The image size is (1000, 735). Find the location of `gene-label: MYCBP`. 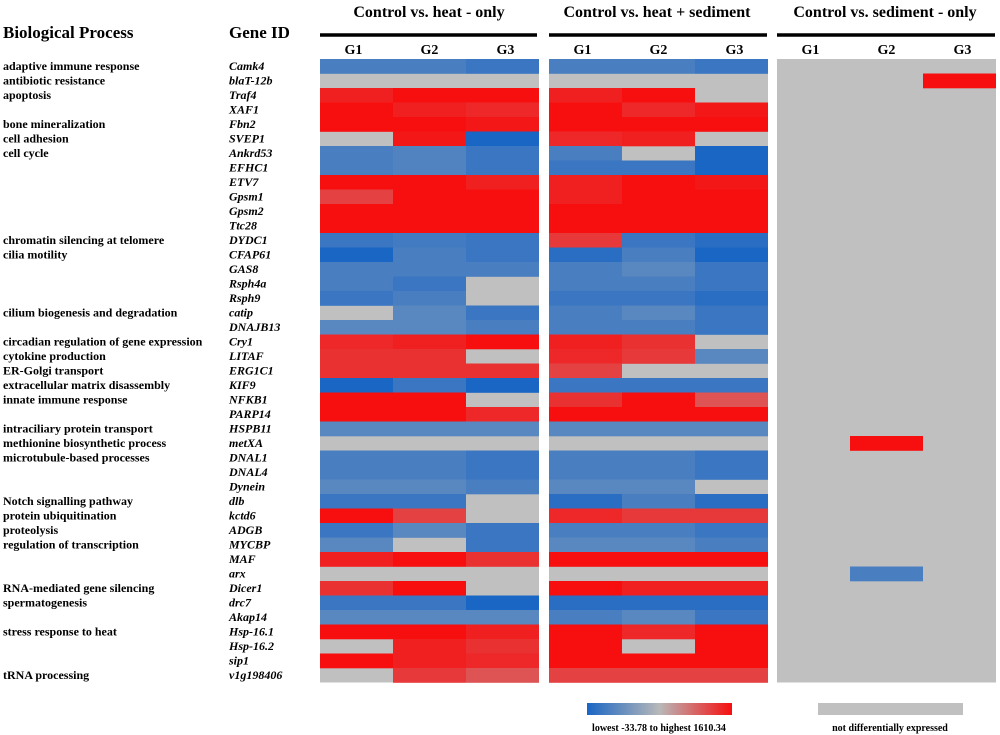

gene-label: MYCBP is located at coordinates (249, 545).